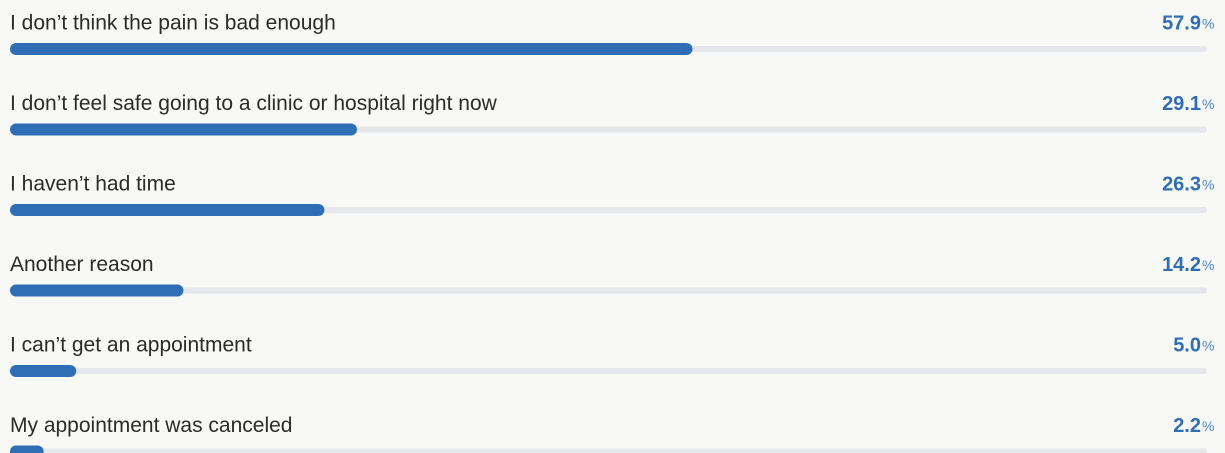 This screenshot has height=453, width=1225. What do you see at coordinates (93, 184) in the screenshot?
I see `category-label: I haven’t had time` at bounding box center [93, 184].